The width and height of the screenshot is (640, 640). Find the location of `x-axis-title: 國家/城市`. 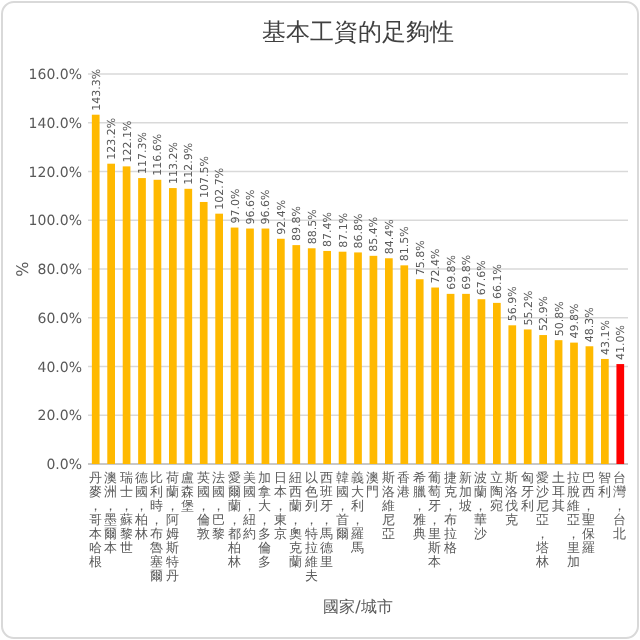

x-axis-title: 國家/城市 is located at coordinates (358, 607).